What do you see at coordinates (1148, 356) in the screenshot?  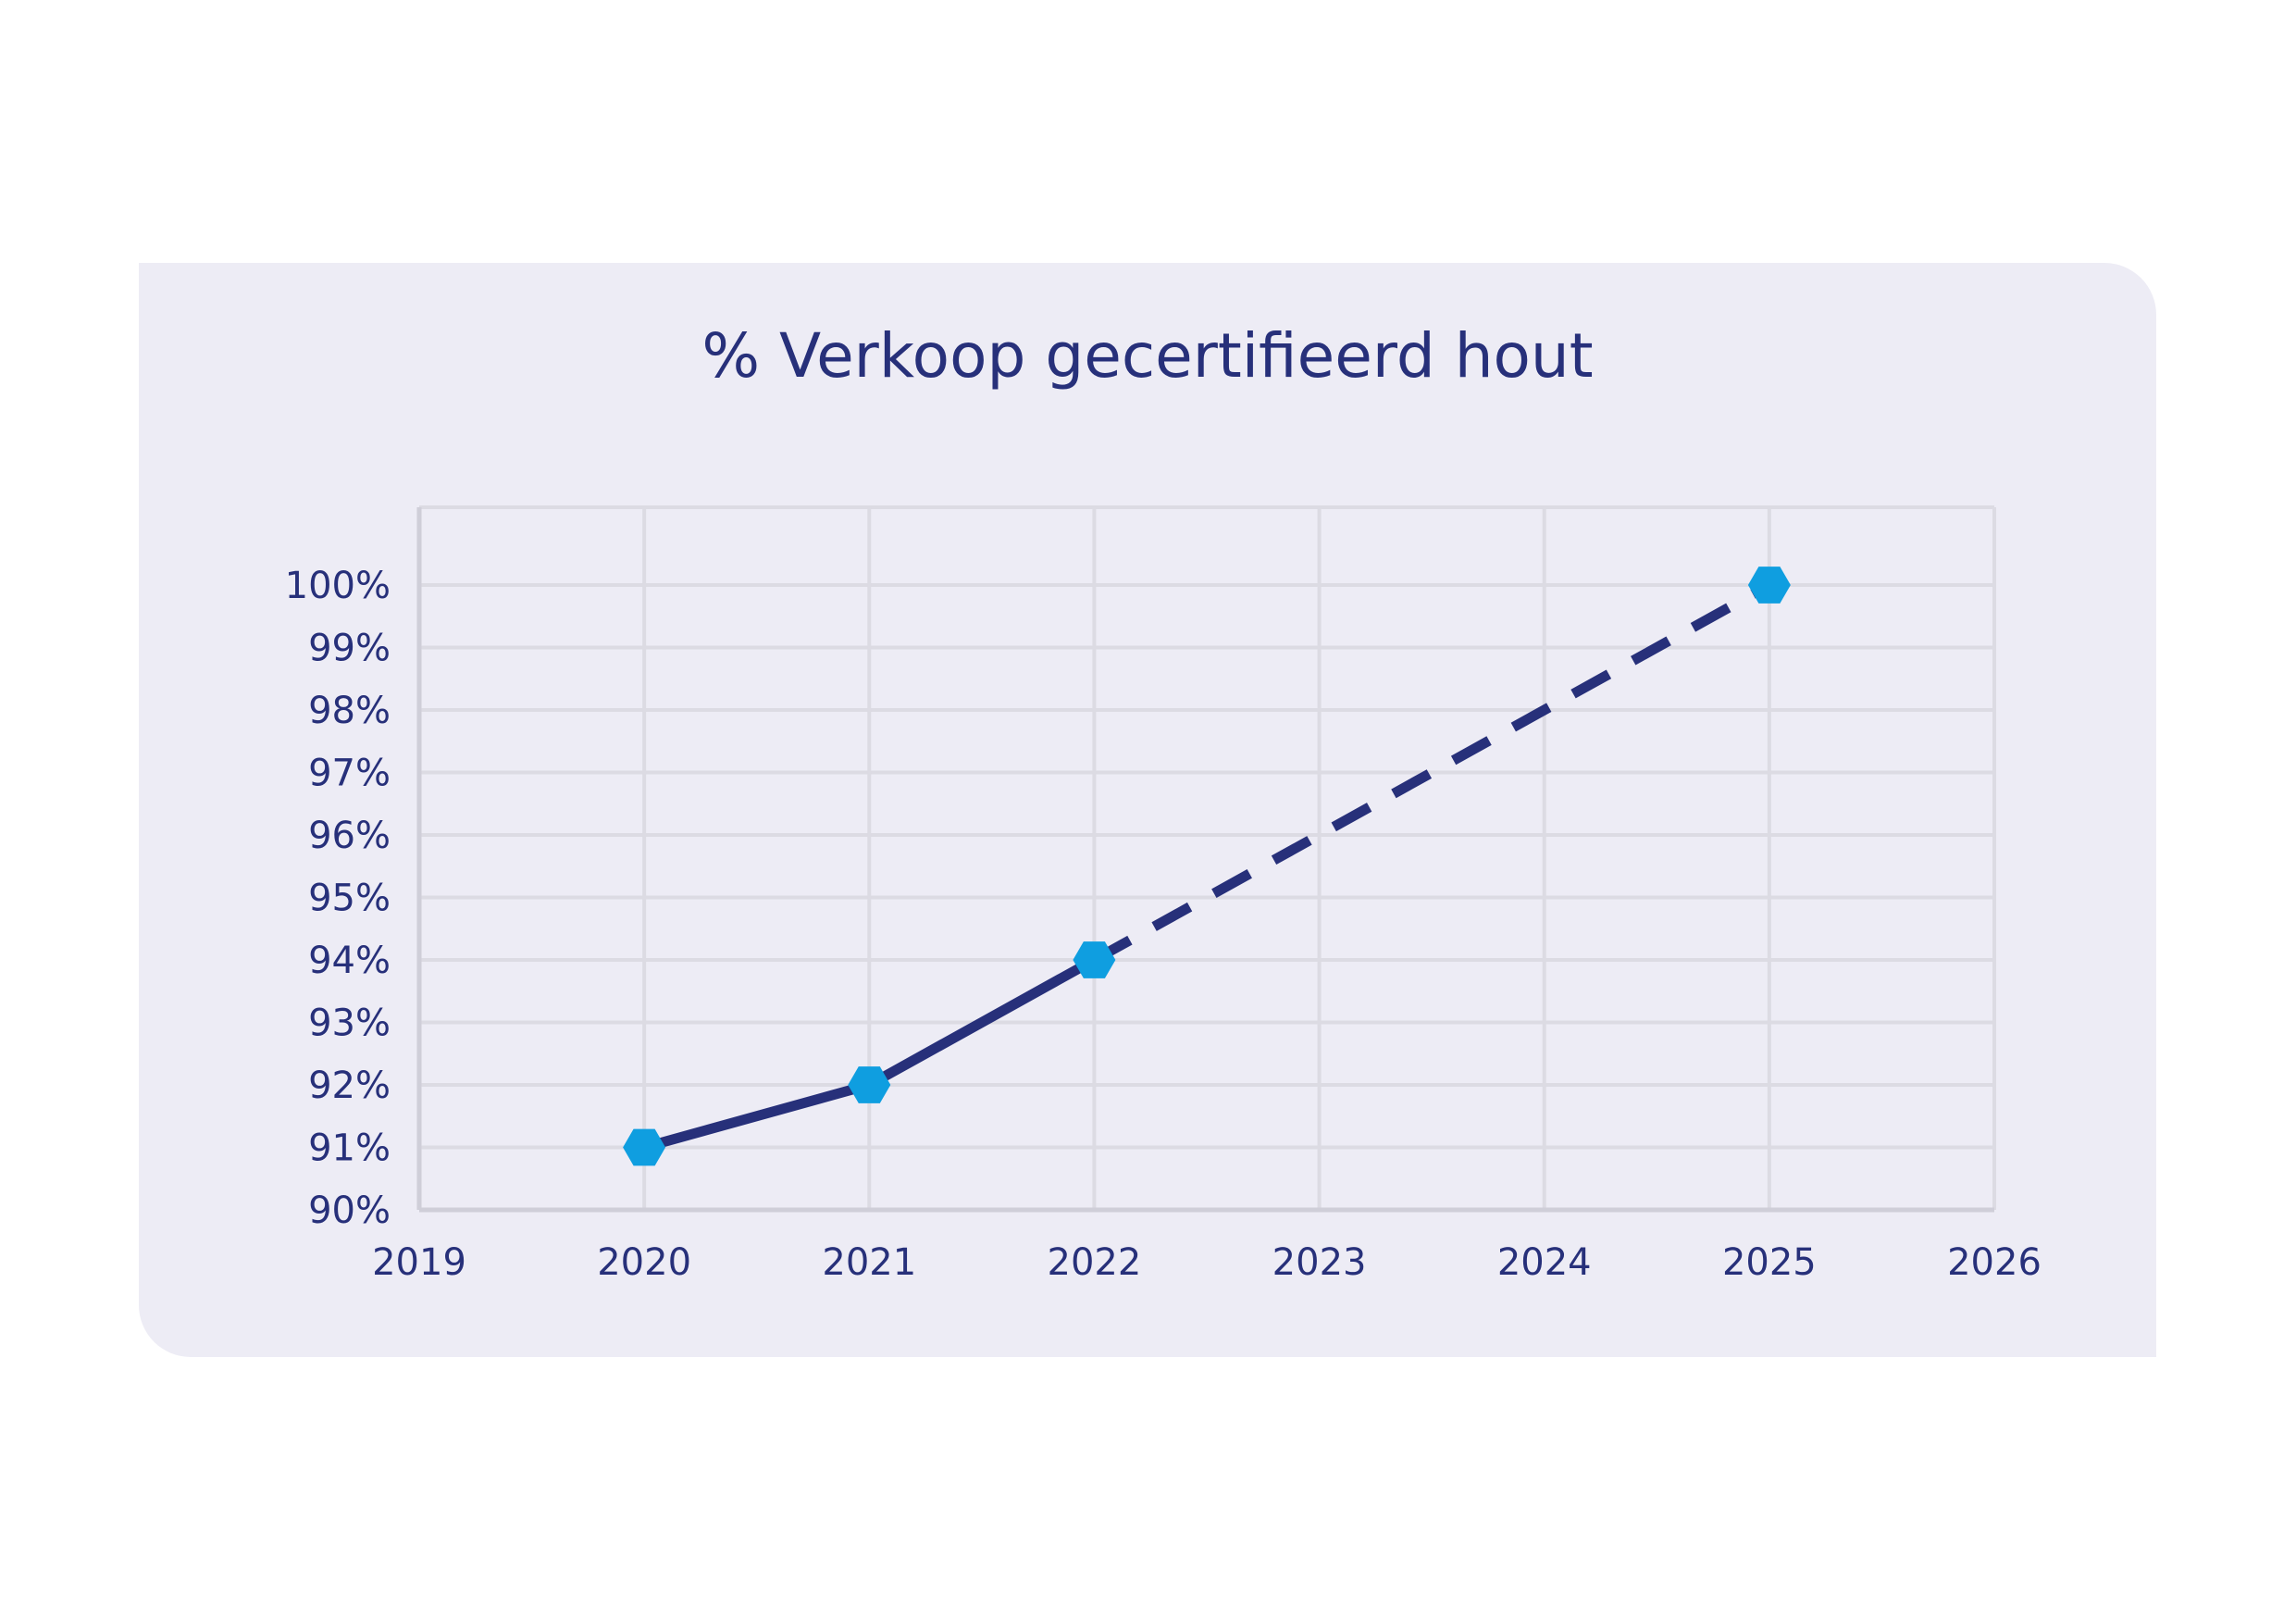 I see `chart-title: % Verkoop gecertifieerd hout` at bounding box center [1148, 356].